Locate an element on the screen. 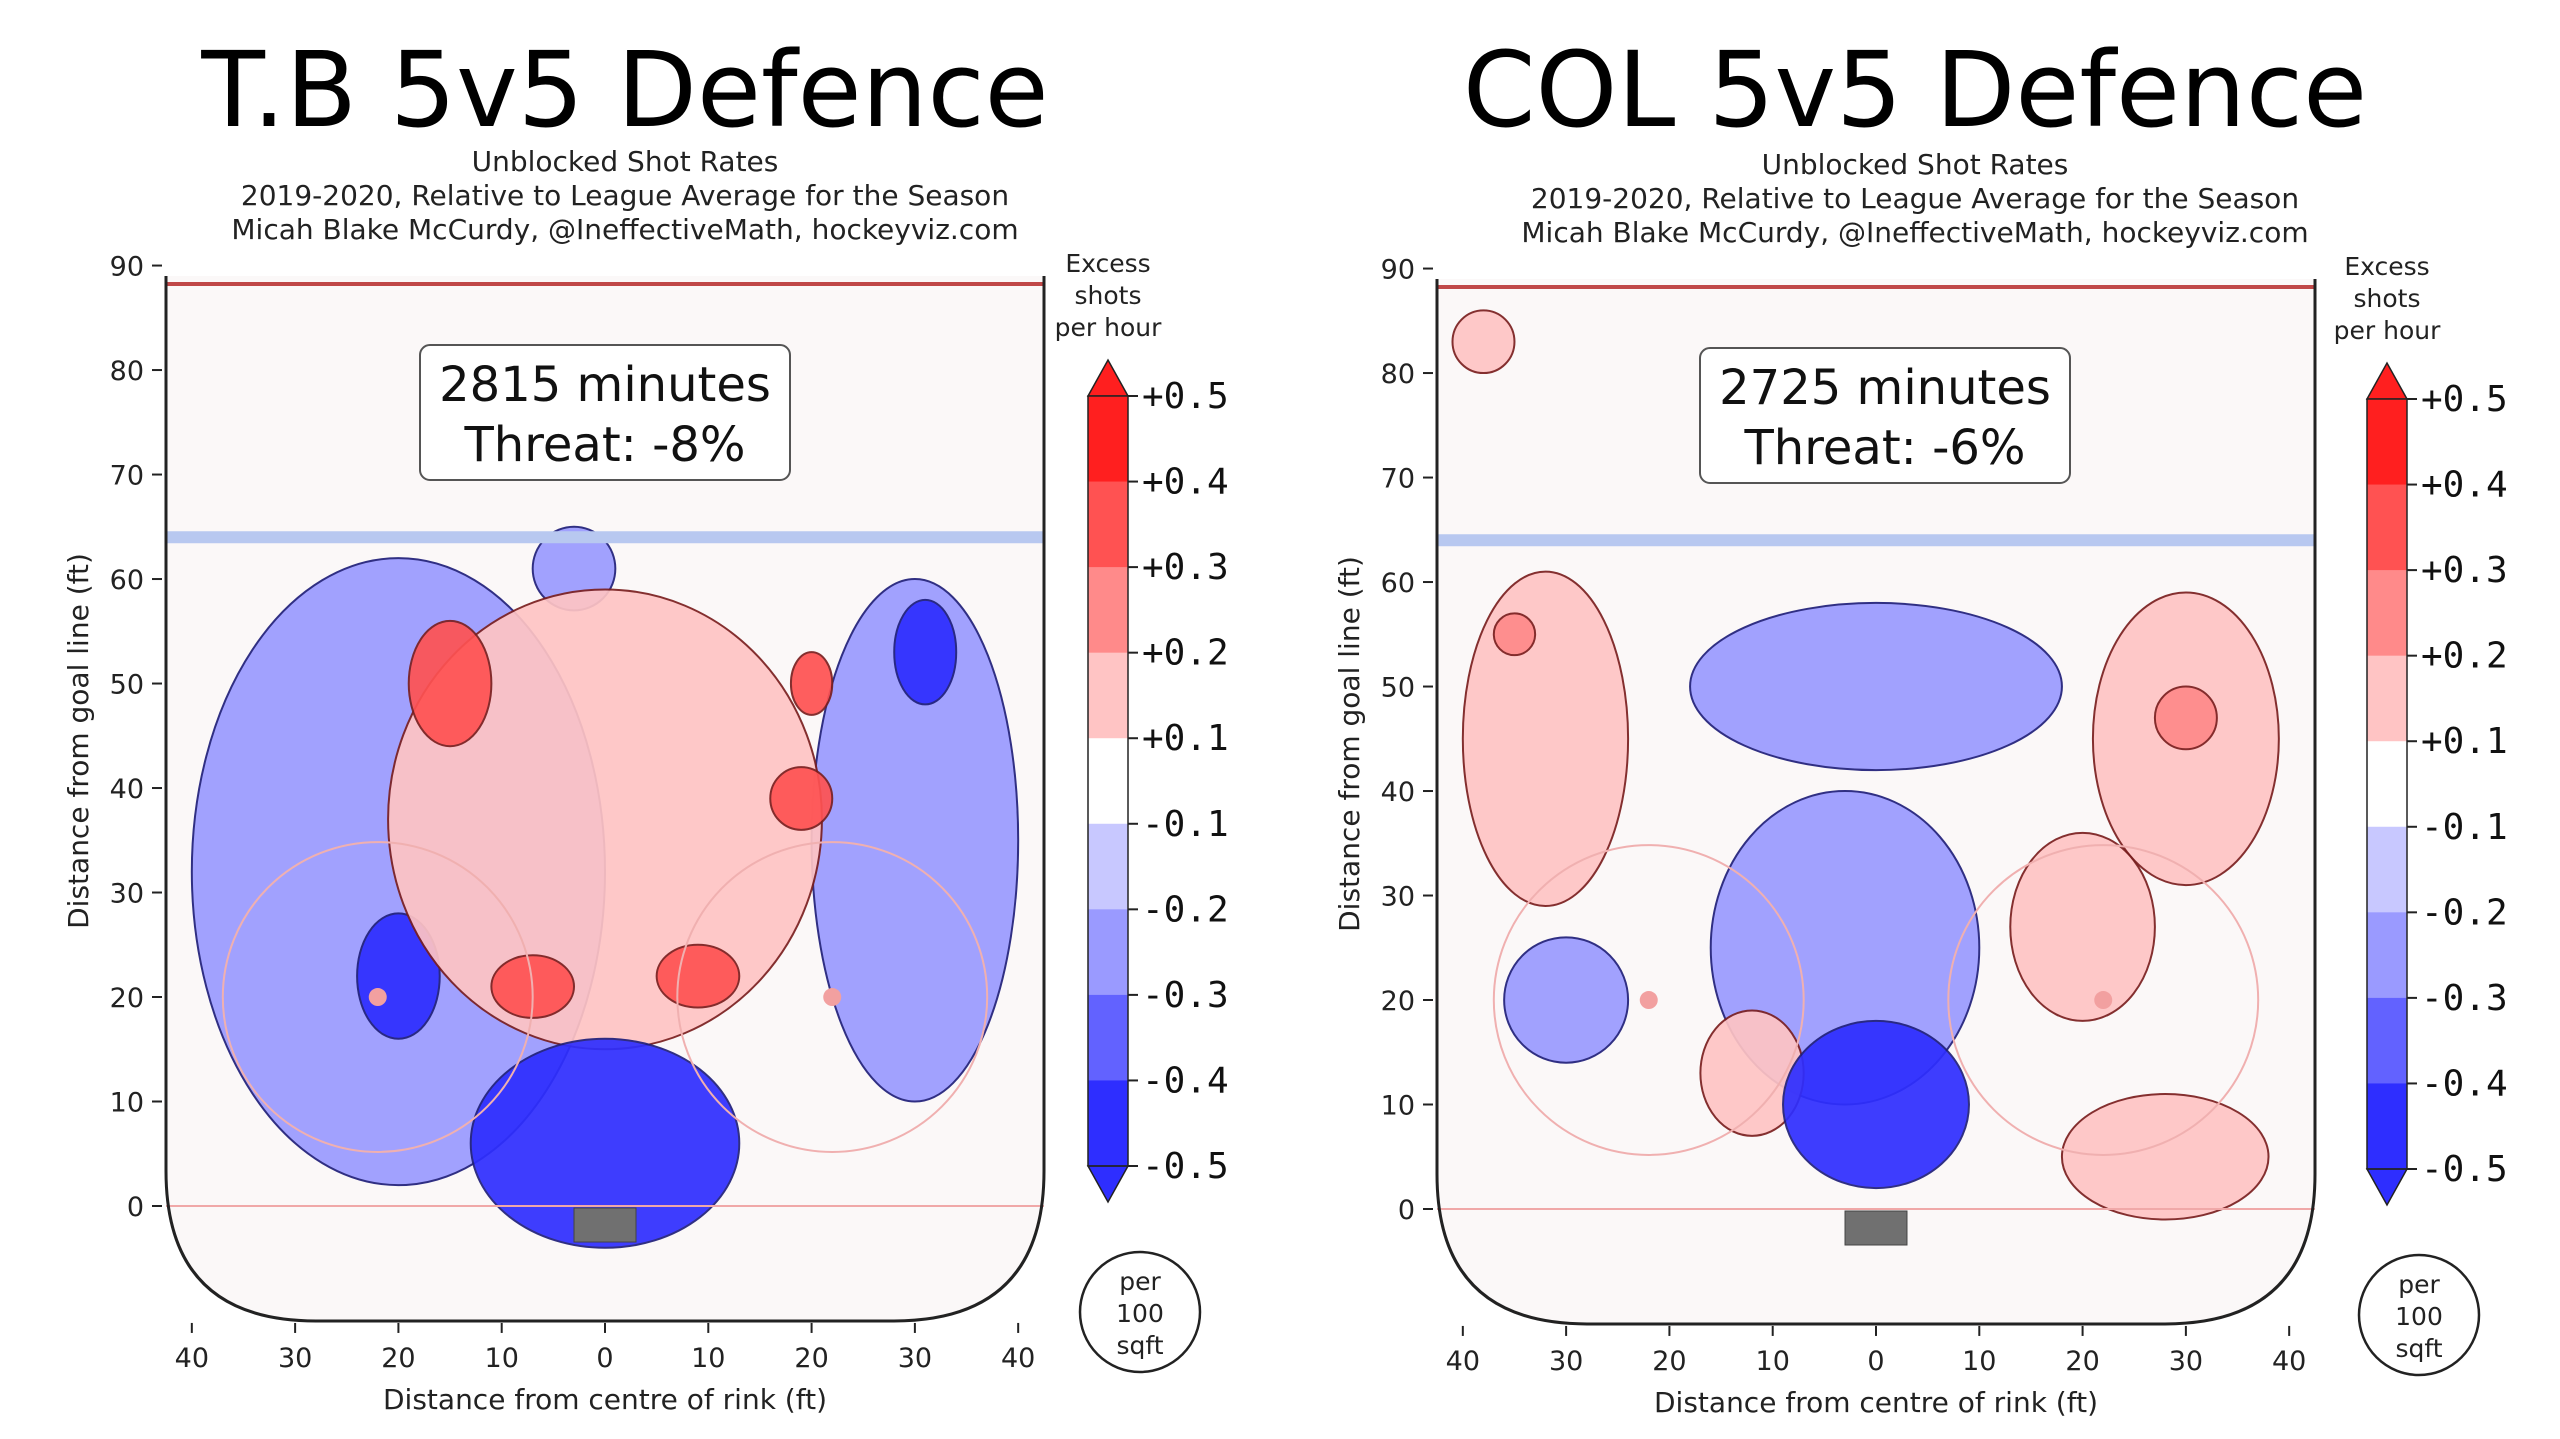 This screenshot has height=1439, width=2560. colorbar-label-8: -0.4 is located at coordinates (2464, 1083).